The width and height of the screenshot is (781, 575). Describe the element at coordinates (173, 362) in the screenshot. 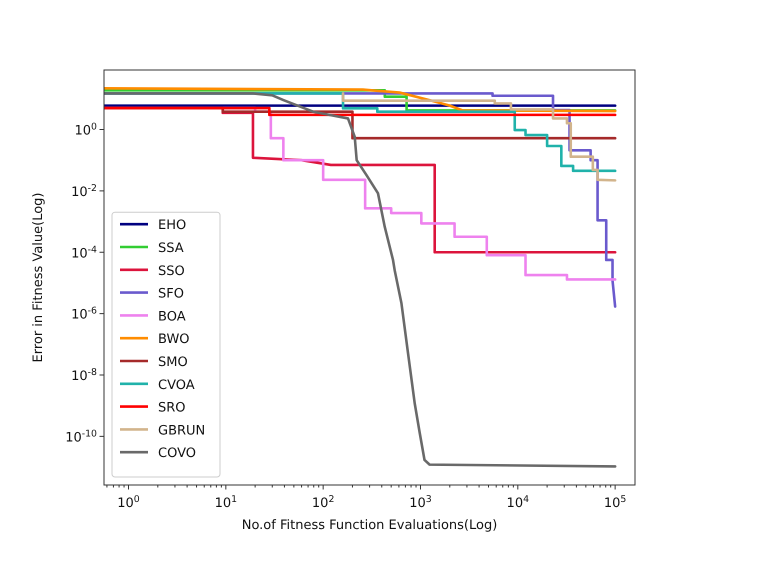

I see `legend-label: SMO` at that location.